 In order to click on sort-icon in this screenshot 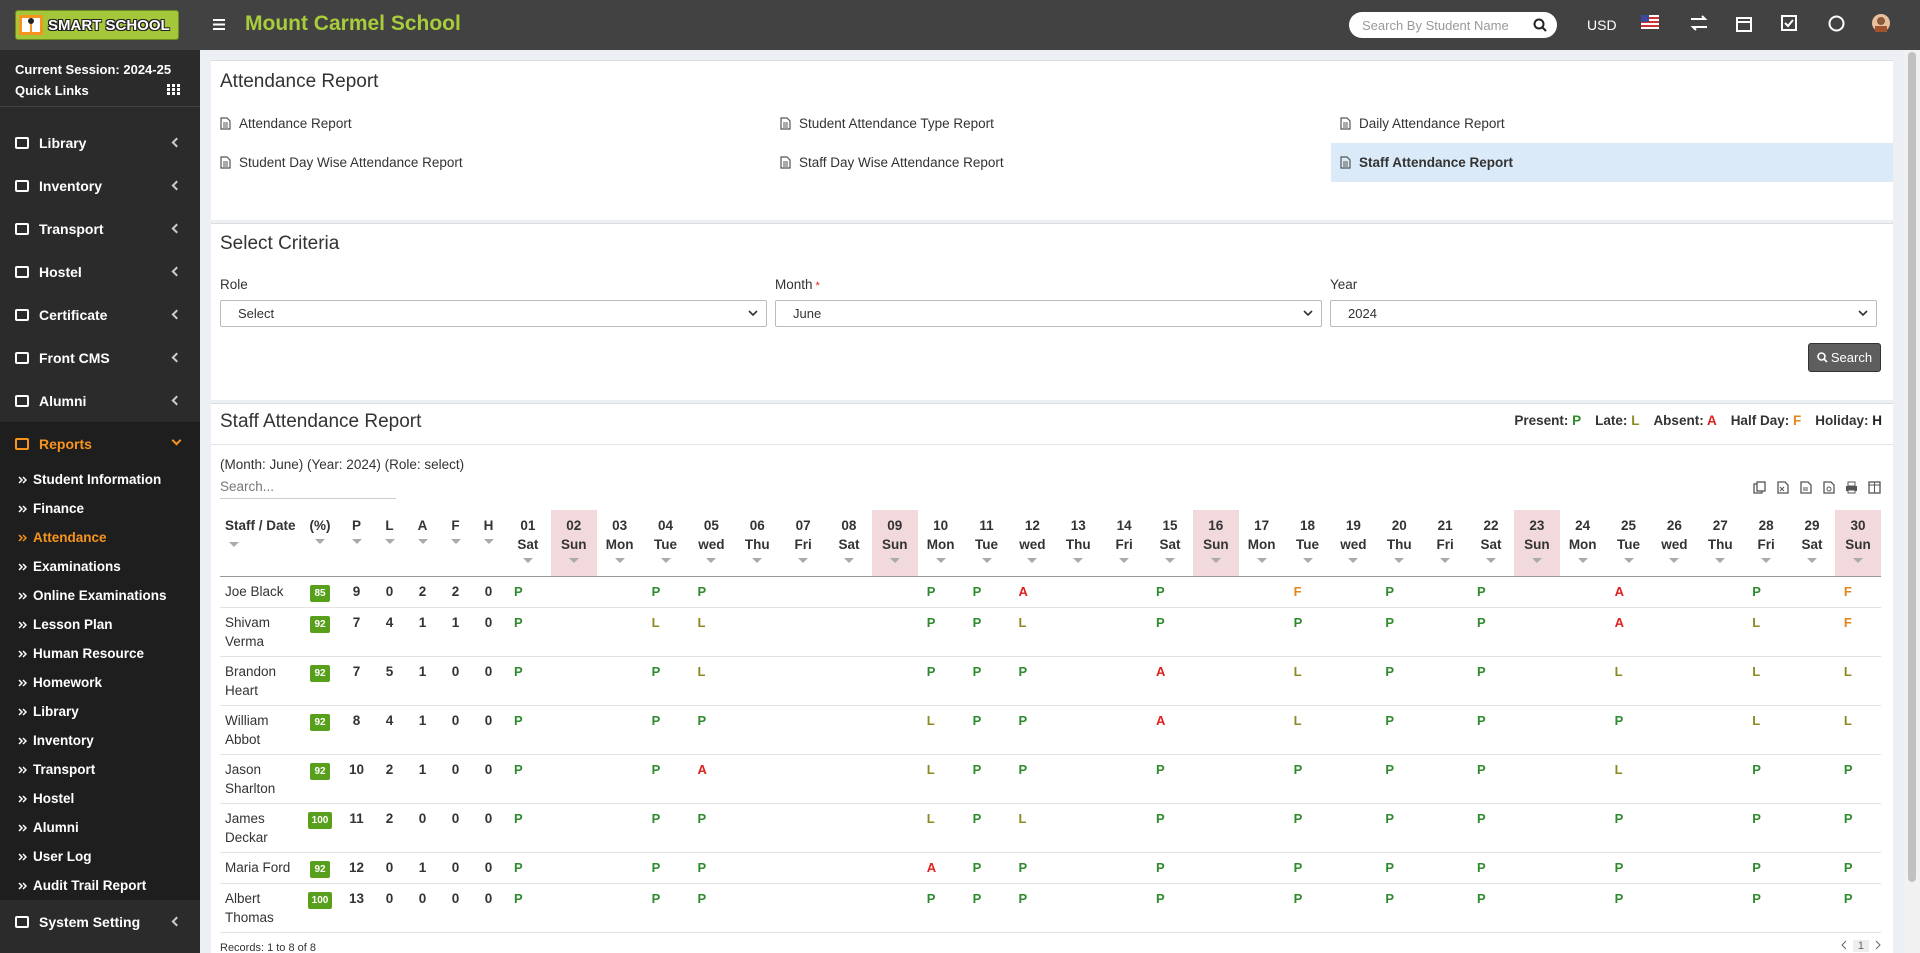, I will do `click(1261, 560)`.